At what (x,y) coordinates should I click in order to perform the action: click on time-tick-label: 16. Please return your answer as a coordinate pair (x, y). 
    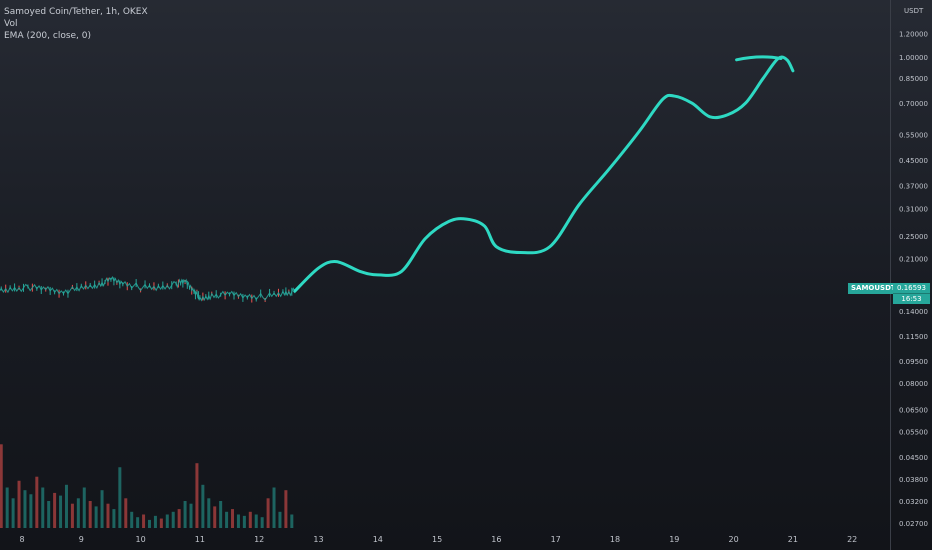
    Looking at the image, I should click on (496, 539).